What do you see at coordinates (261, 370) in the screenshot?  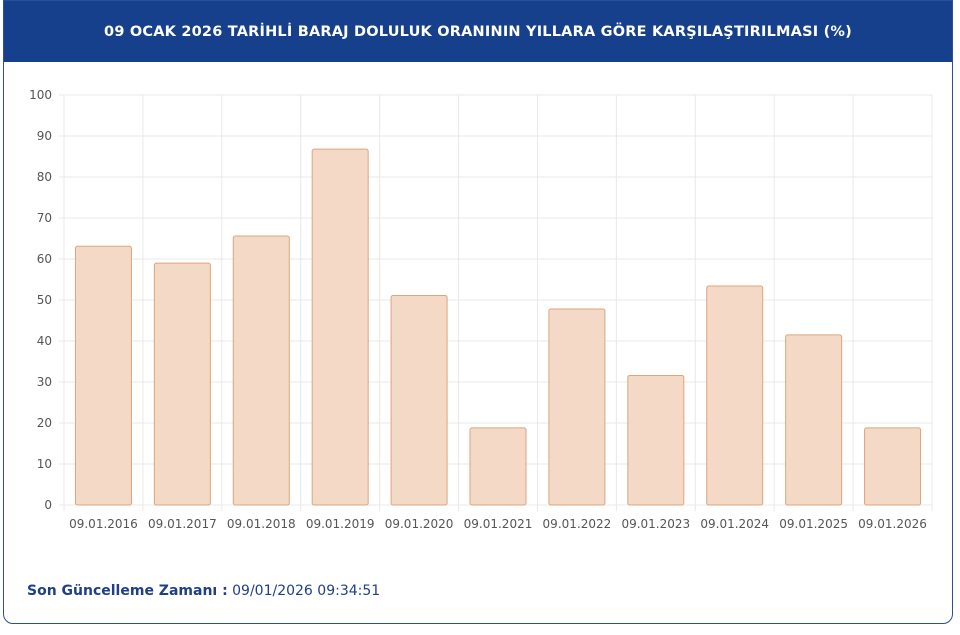 I see `bar-09.01.2018` at bounding box center [261, 370].